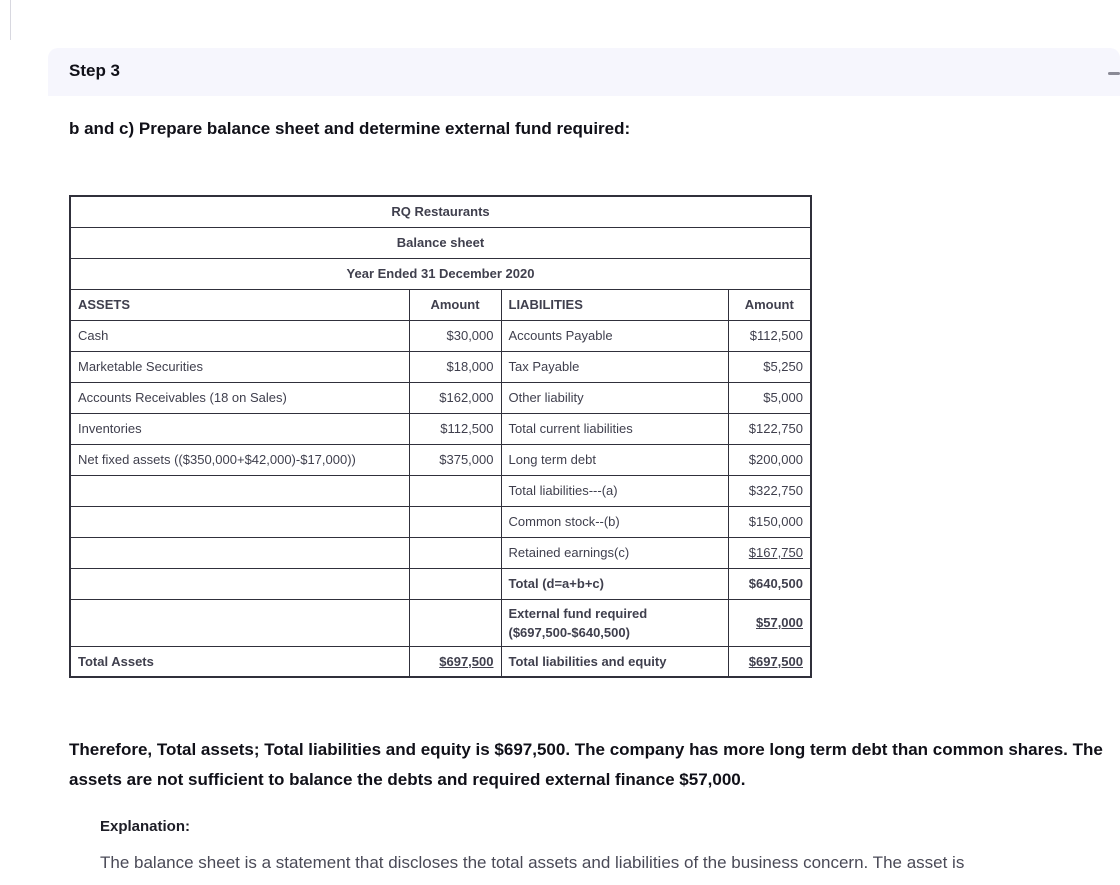 The width and height of the screenshot is (1120, 885). Describe the element at coordinates (769, 490) in the screenshot. I see `liability-amount-cell: $322,750` at that location.